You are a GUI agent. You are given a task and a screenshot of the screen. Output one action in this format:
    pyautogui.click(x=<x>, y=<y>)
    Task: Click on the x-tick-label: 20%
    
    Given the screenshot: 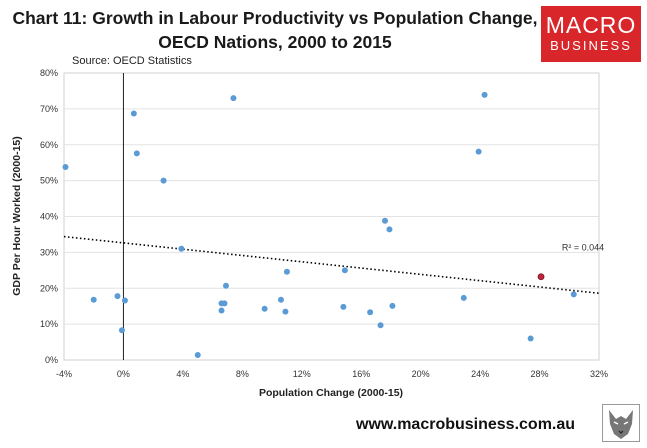 What is the action you would take?
    pyautogui.click(x=421, y=374)
    